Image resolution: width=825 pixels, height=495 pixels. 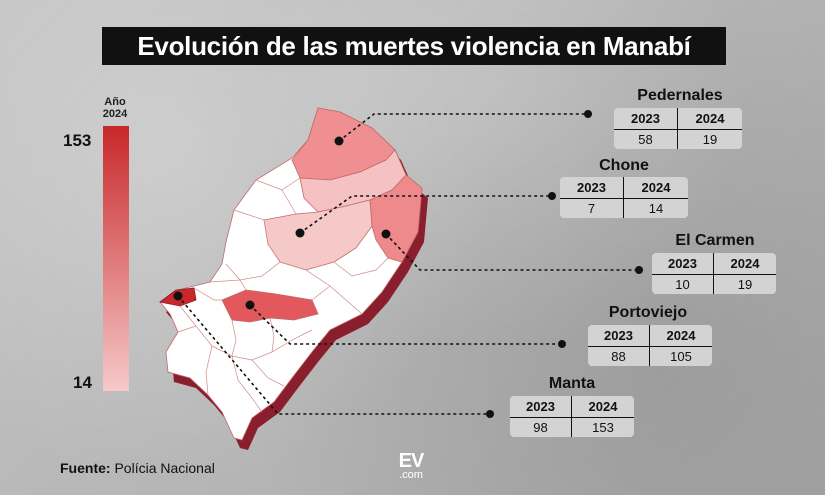 I want to click on value-2024: 14, so click(x=656, y=208).